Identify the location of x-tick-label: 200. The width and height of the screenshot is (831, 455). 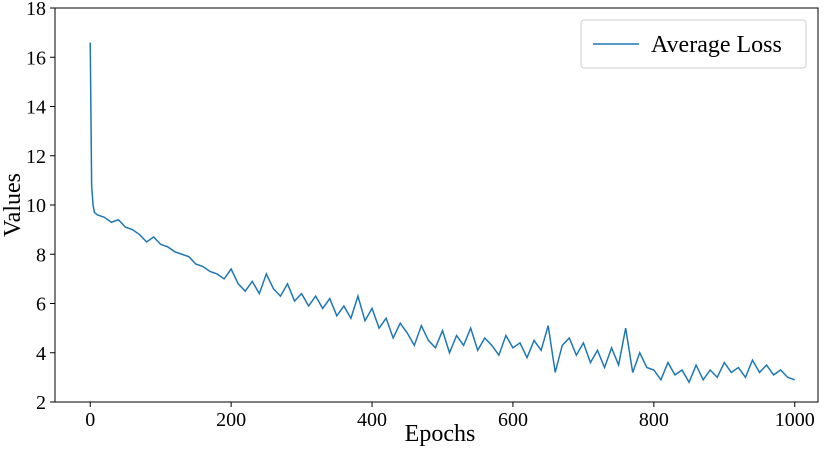
(231, 420).